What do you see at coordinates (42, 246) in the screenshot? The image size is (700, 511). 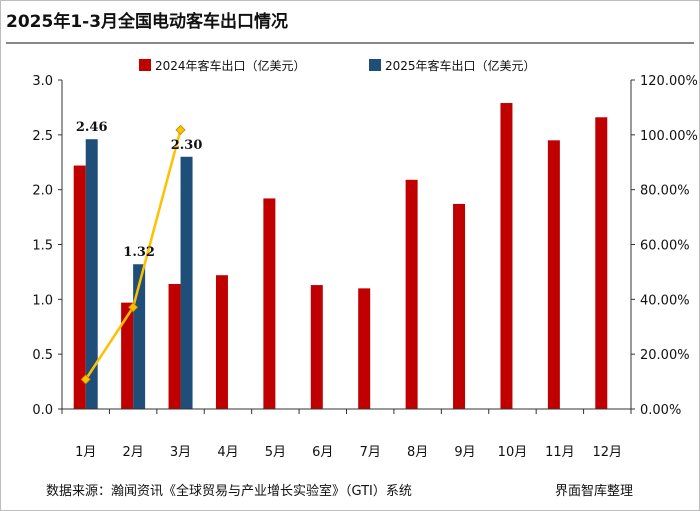 I see `y-left-tick-label: 1.5` at bounding box center [42, 246].